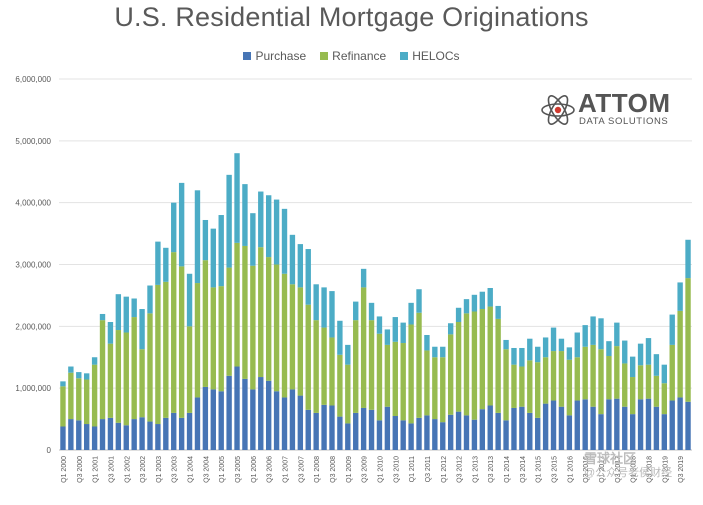  Describe the element at coordinates (261, 413) in the screenshot. I see `bar-purchase-q2-2006` at that location.